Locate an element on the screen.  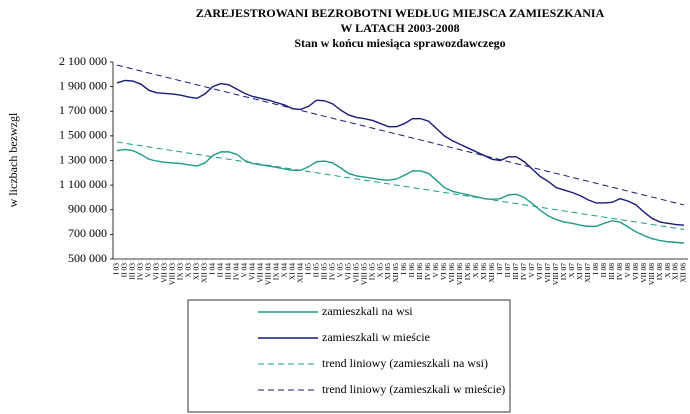
x-tick-label: I 06 is located at coordinates (403, 269).